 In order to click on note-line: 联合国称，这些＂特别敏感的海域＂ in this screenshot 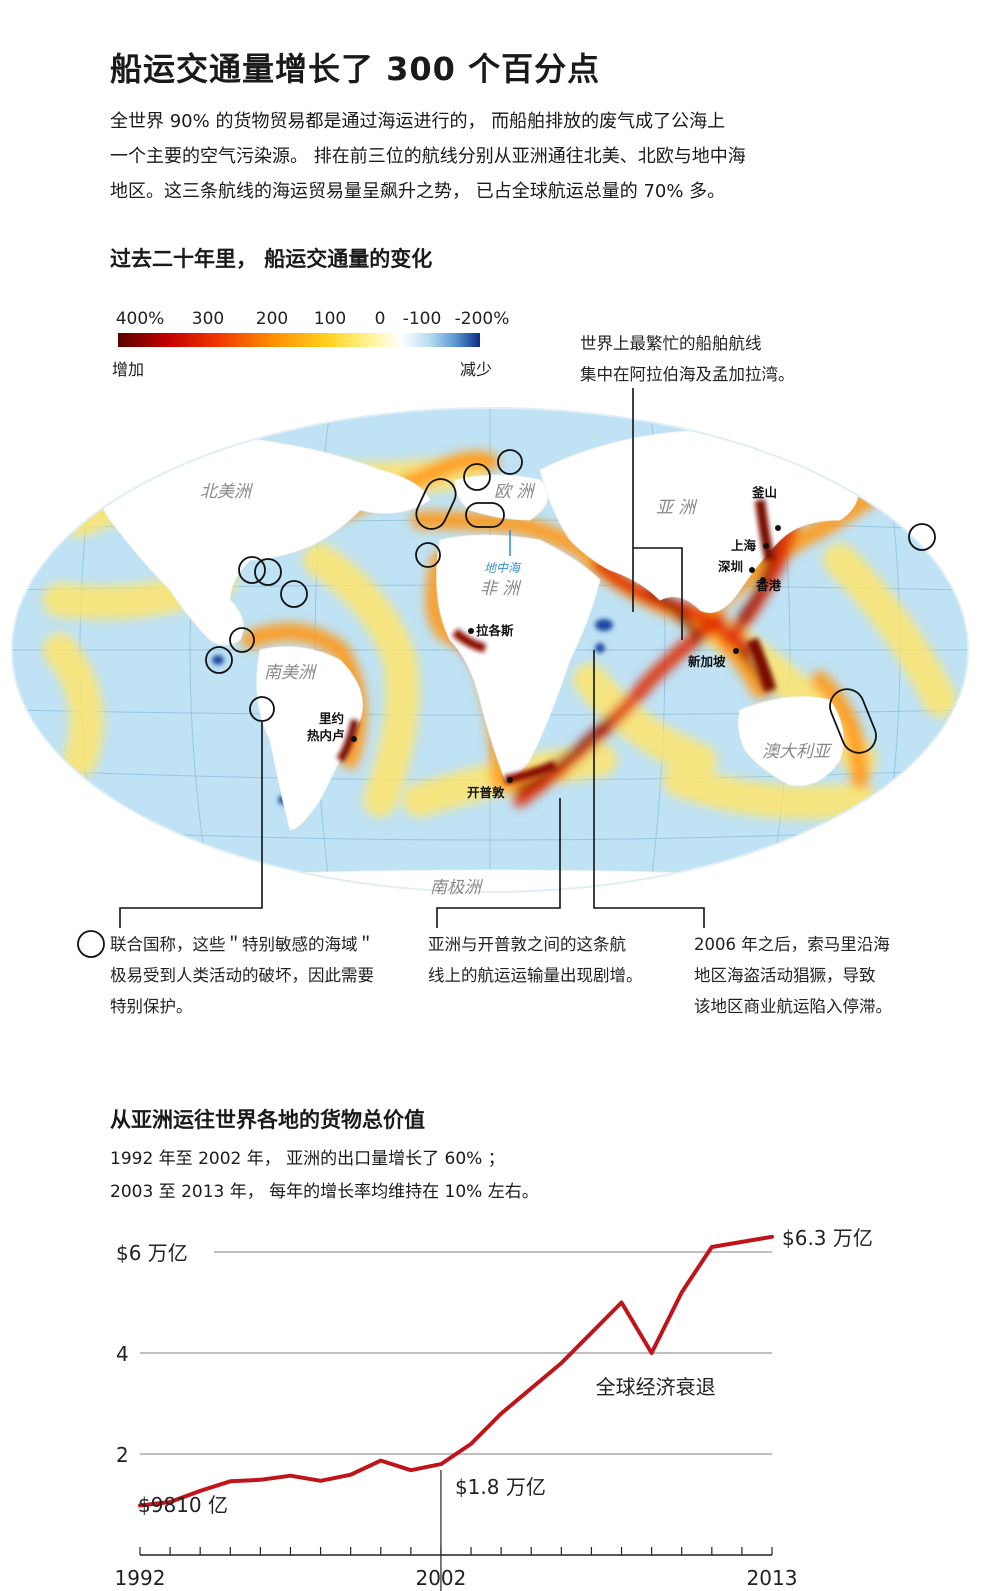, I will do `click(242, 944)`.